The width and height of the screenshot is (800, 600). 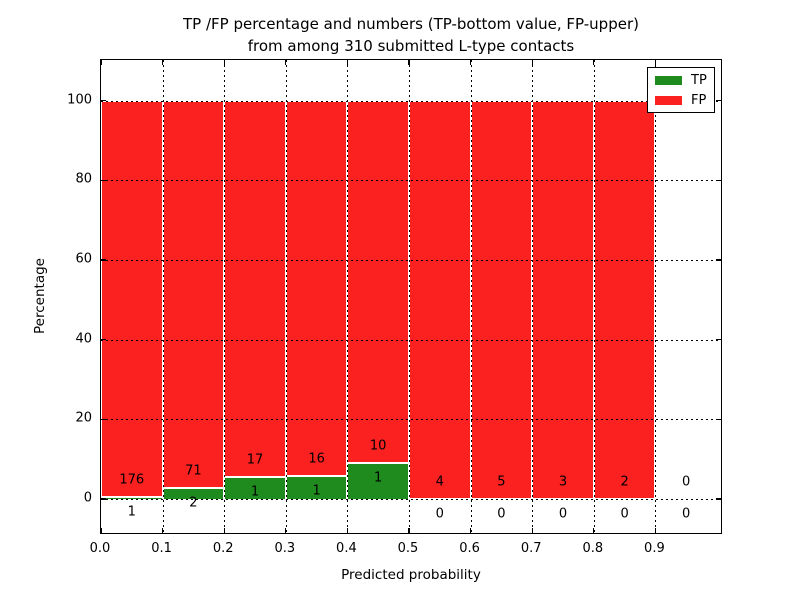 I want to click on fp-count-label: 71, so click(x=193, y=471).